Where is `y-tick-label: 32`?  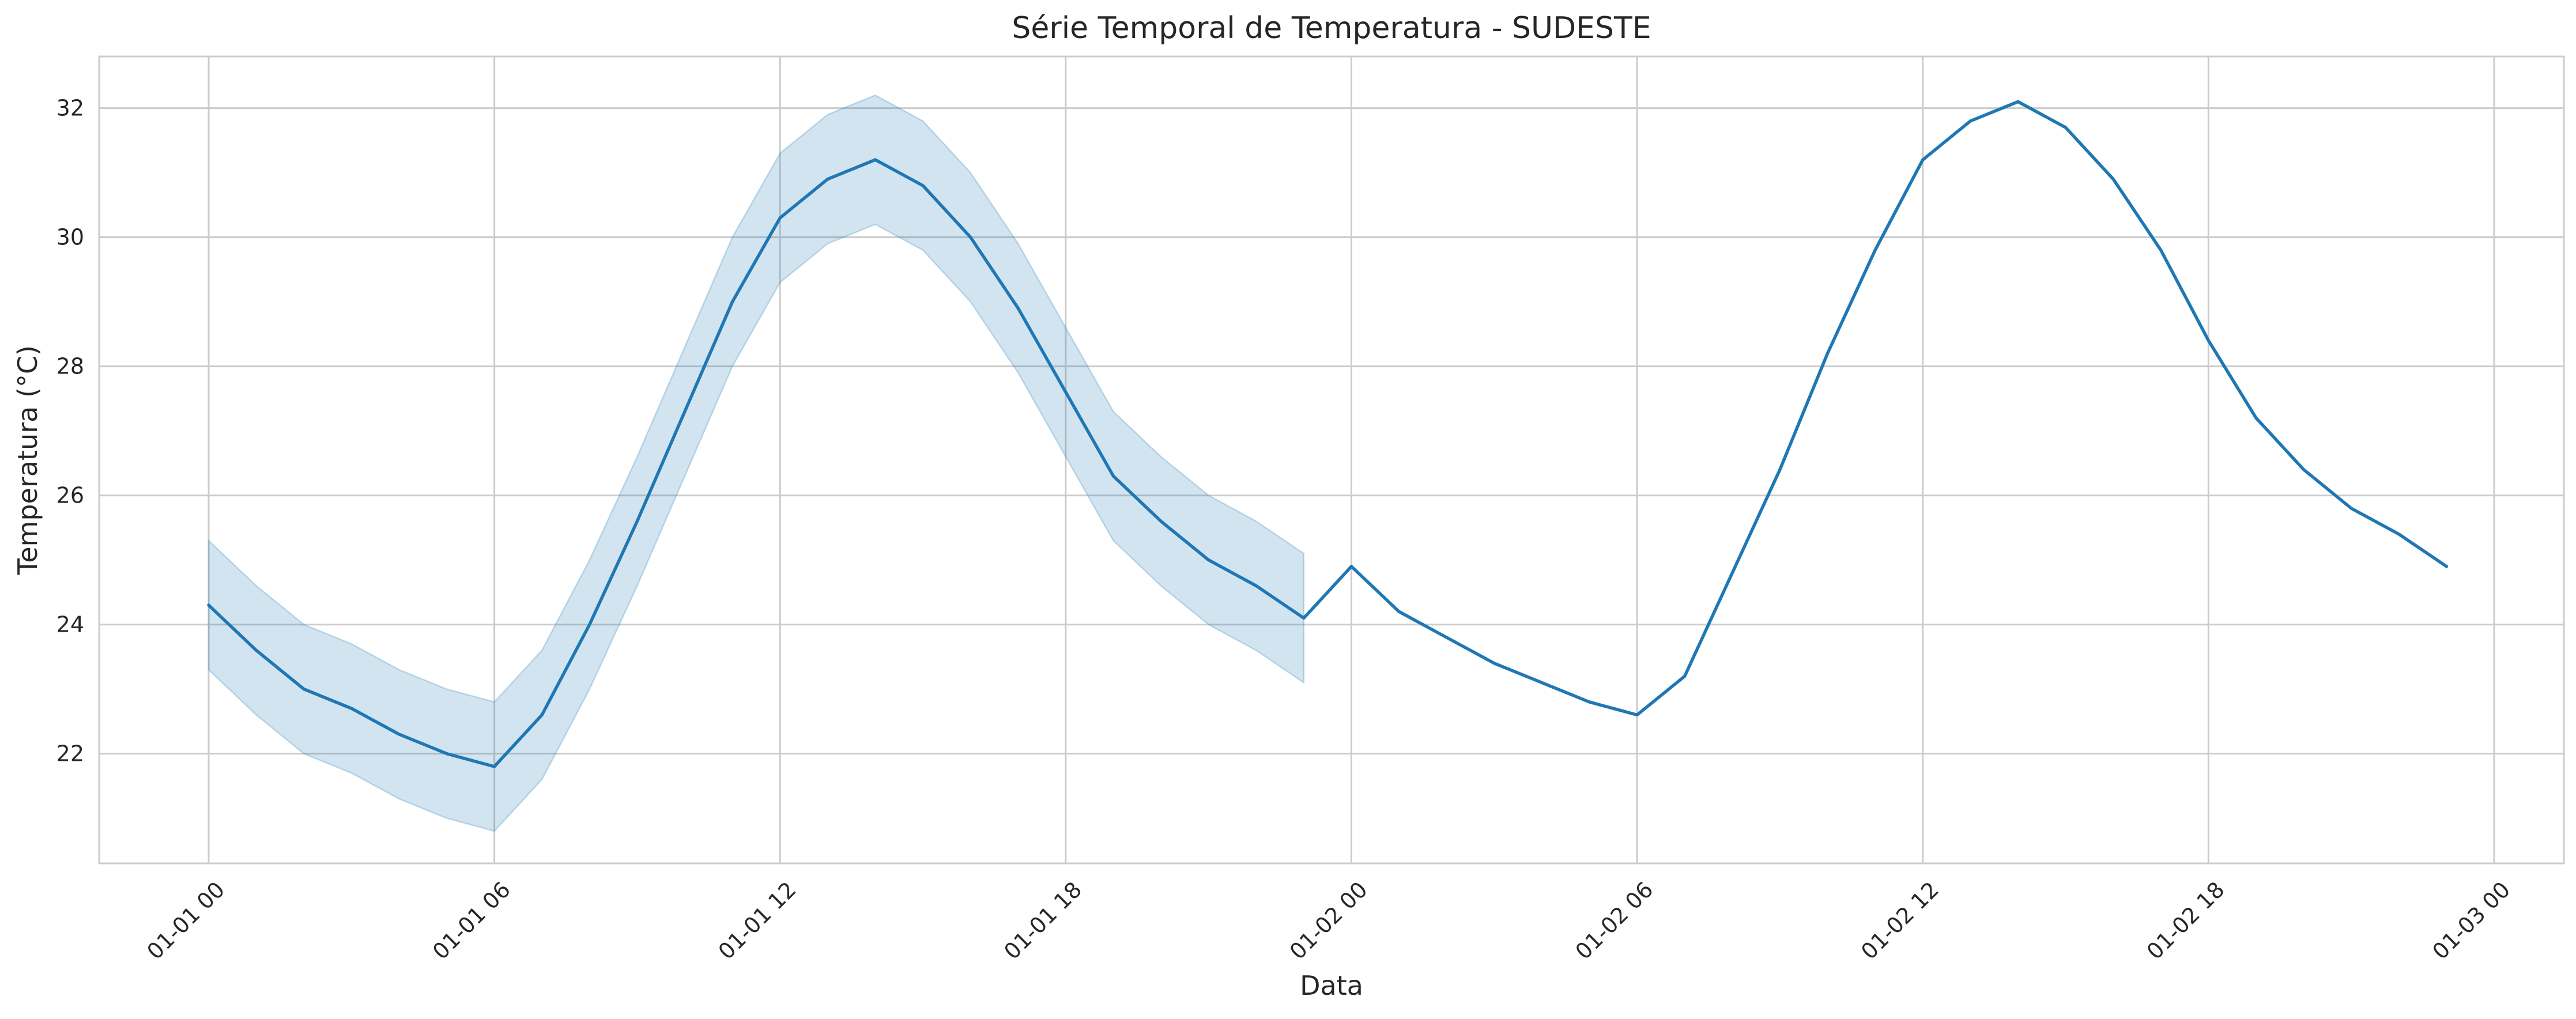
y-tick-label: 32 is located at coordinates (70, 108).